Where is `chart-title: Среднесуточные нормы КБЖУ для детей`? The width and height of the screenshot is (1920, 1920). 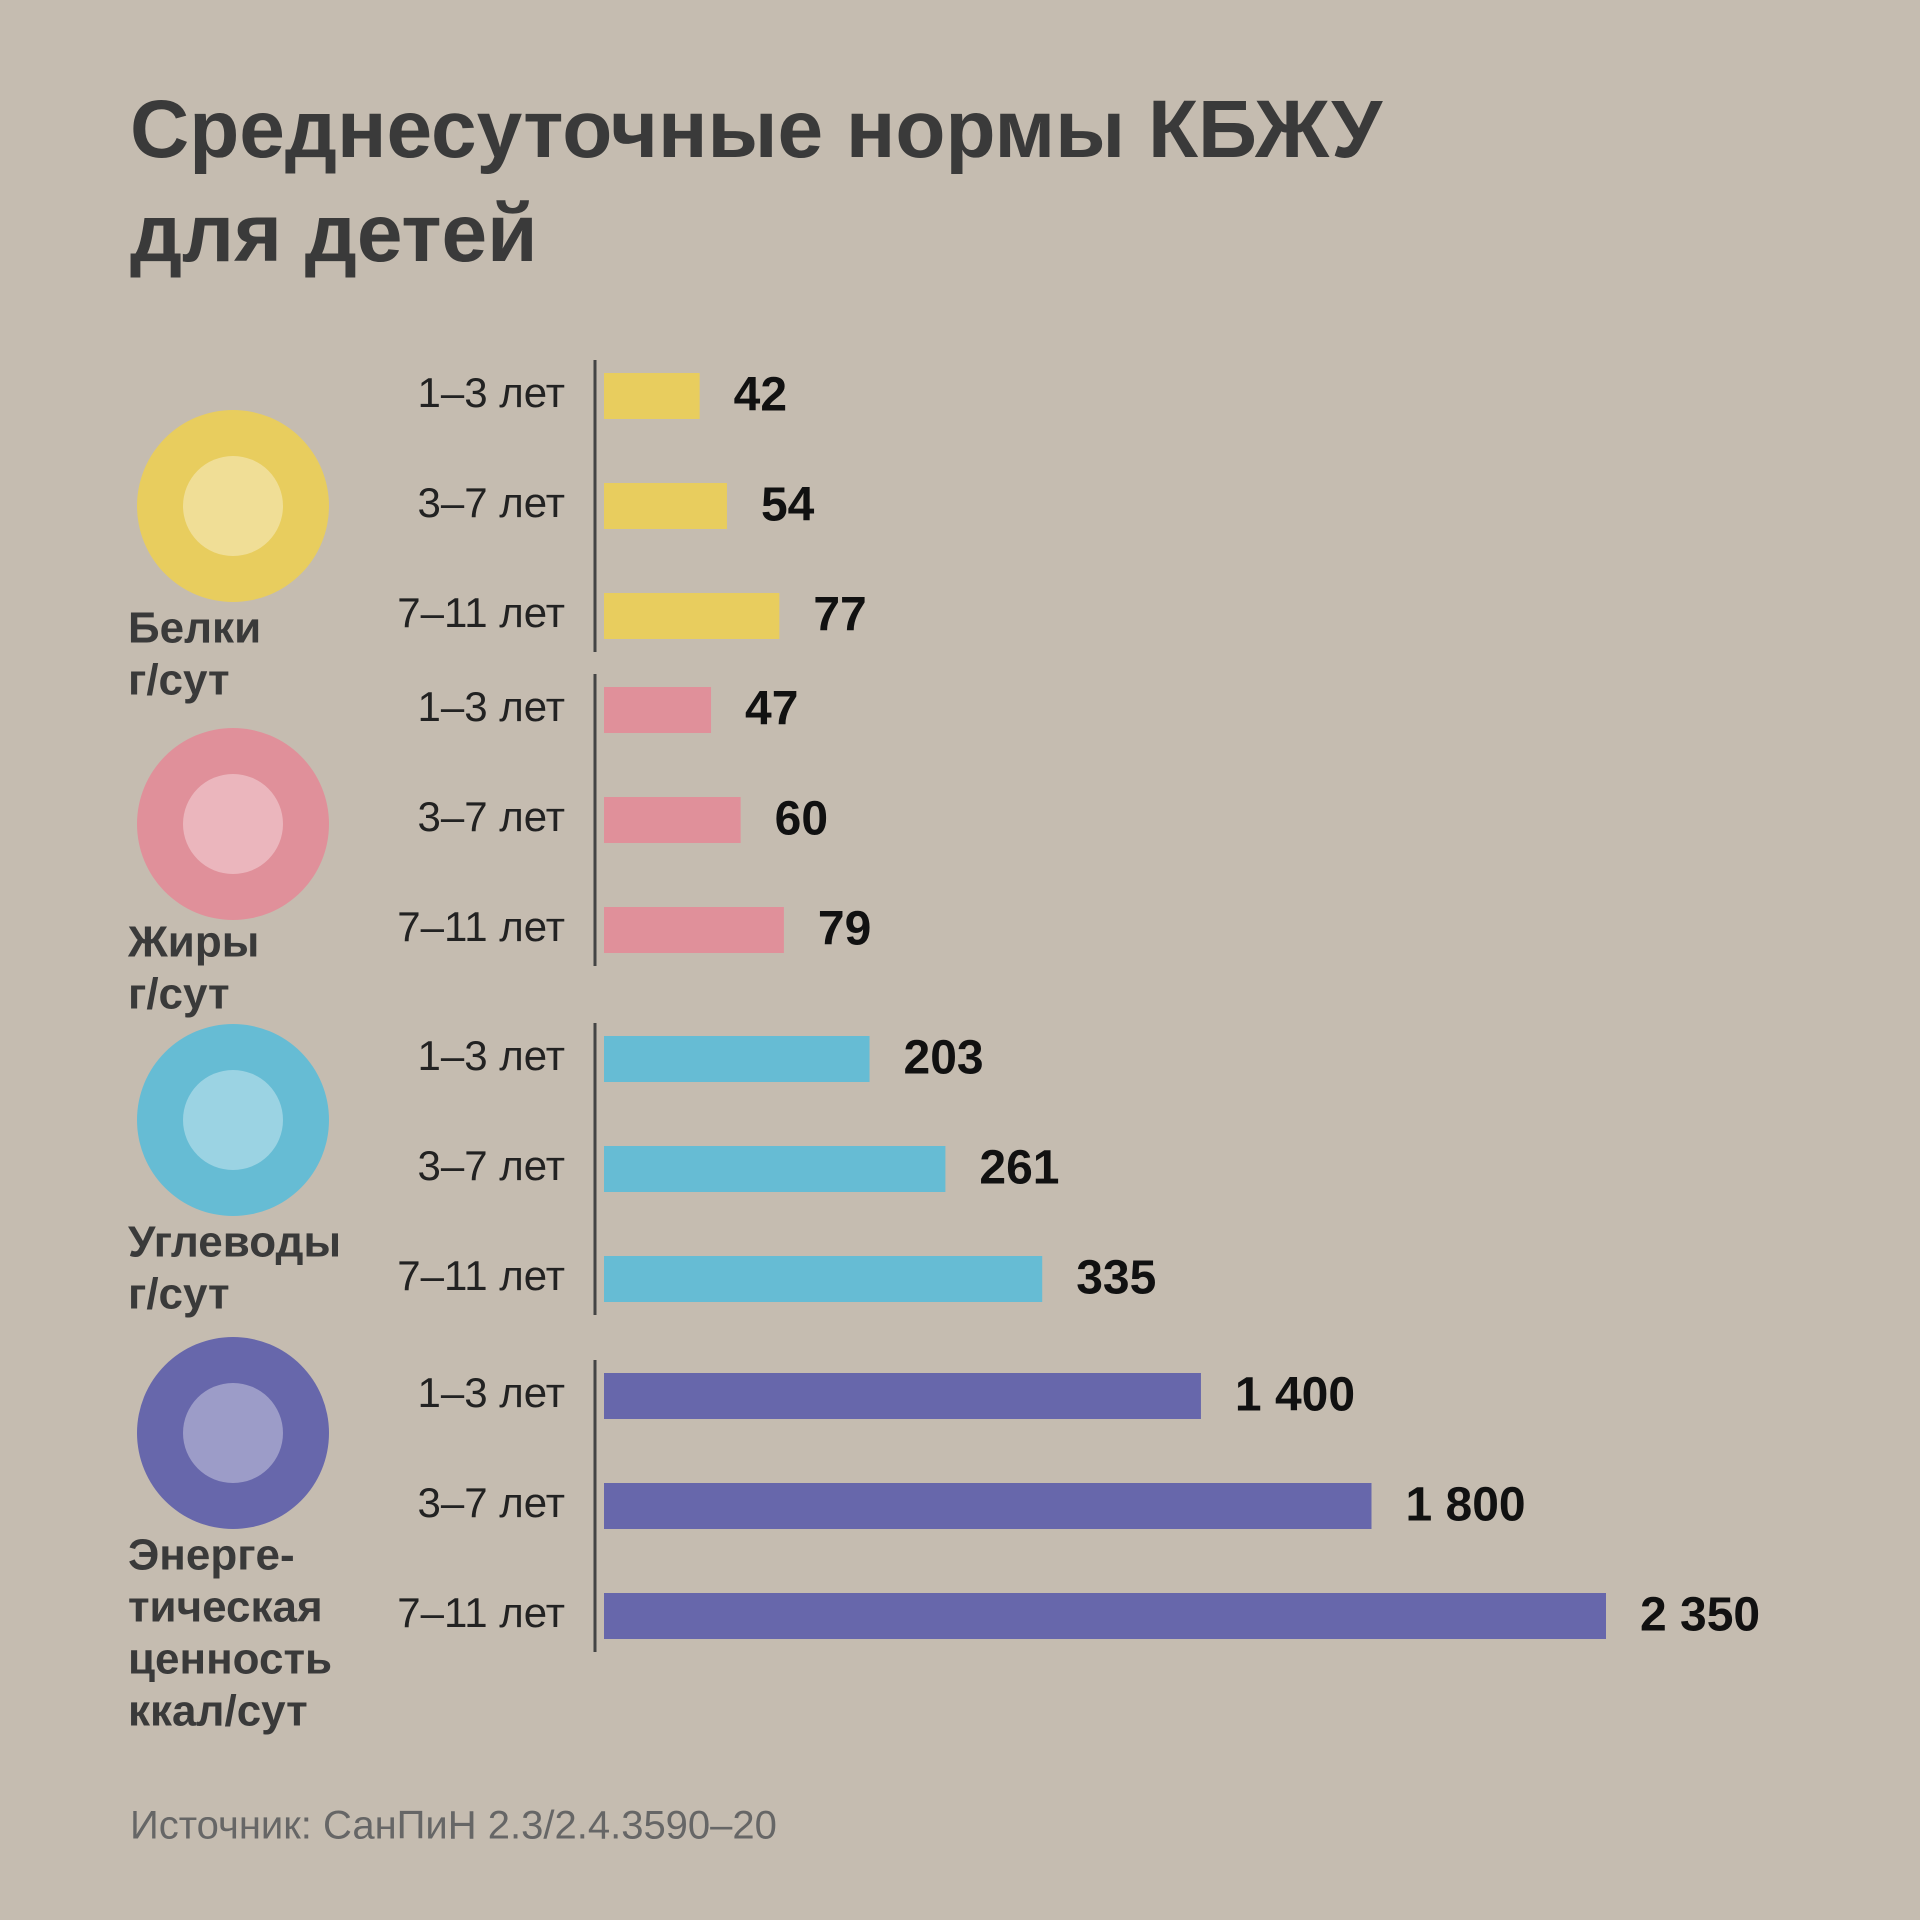 chart-title: Среднесуточные нормы КБЖУ для детей is located at coordinates (756, 181).